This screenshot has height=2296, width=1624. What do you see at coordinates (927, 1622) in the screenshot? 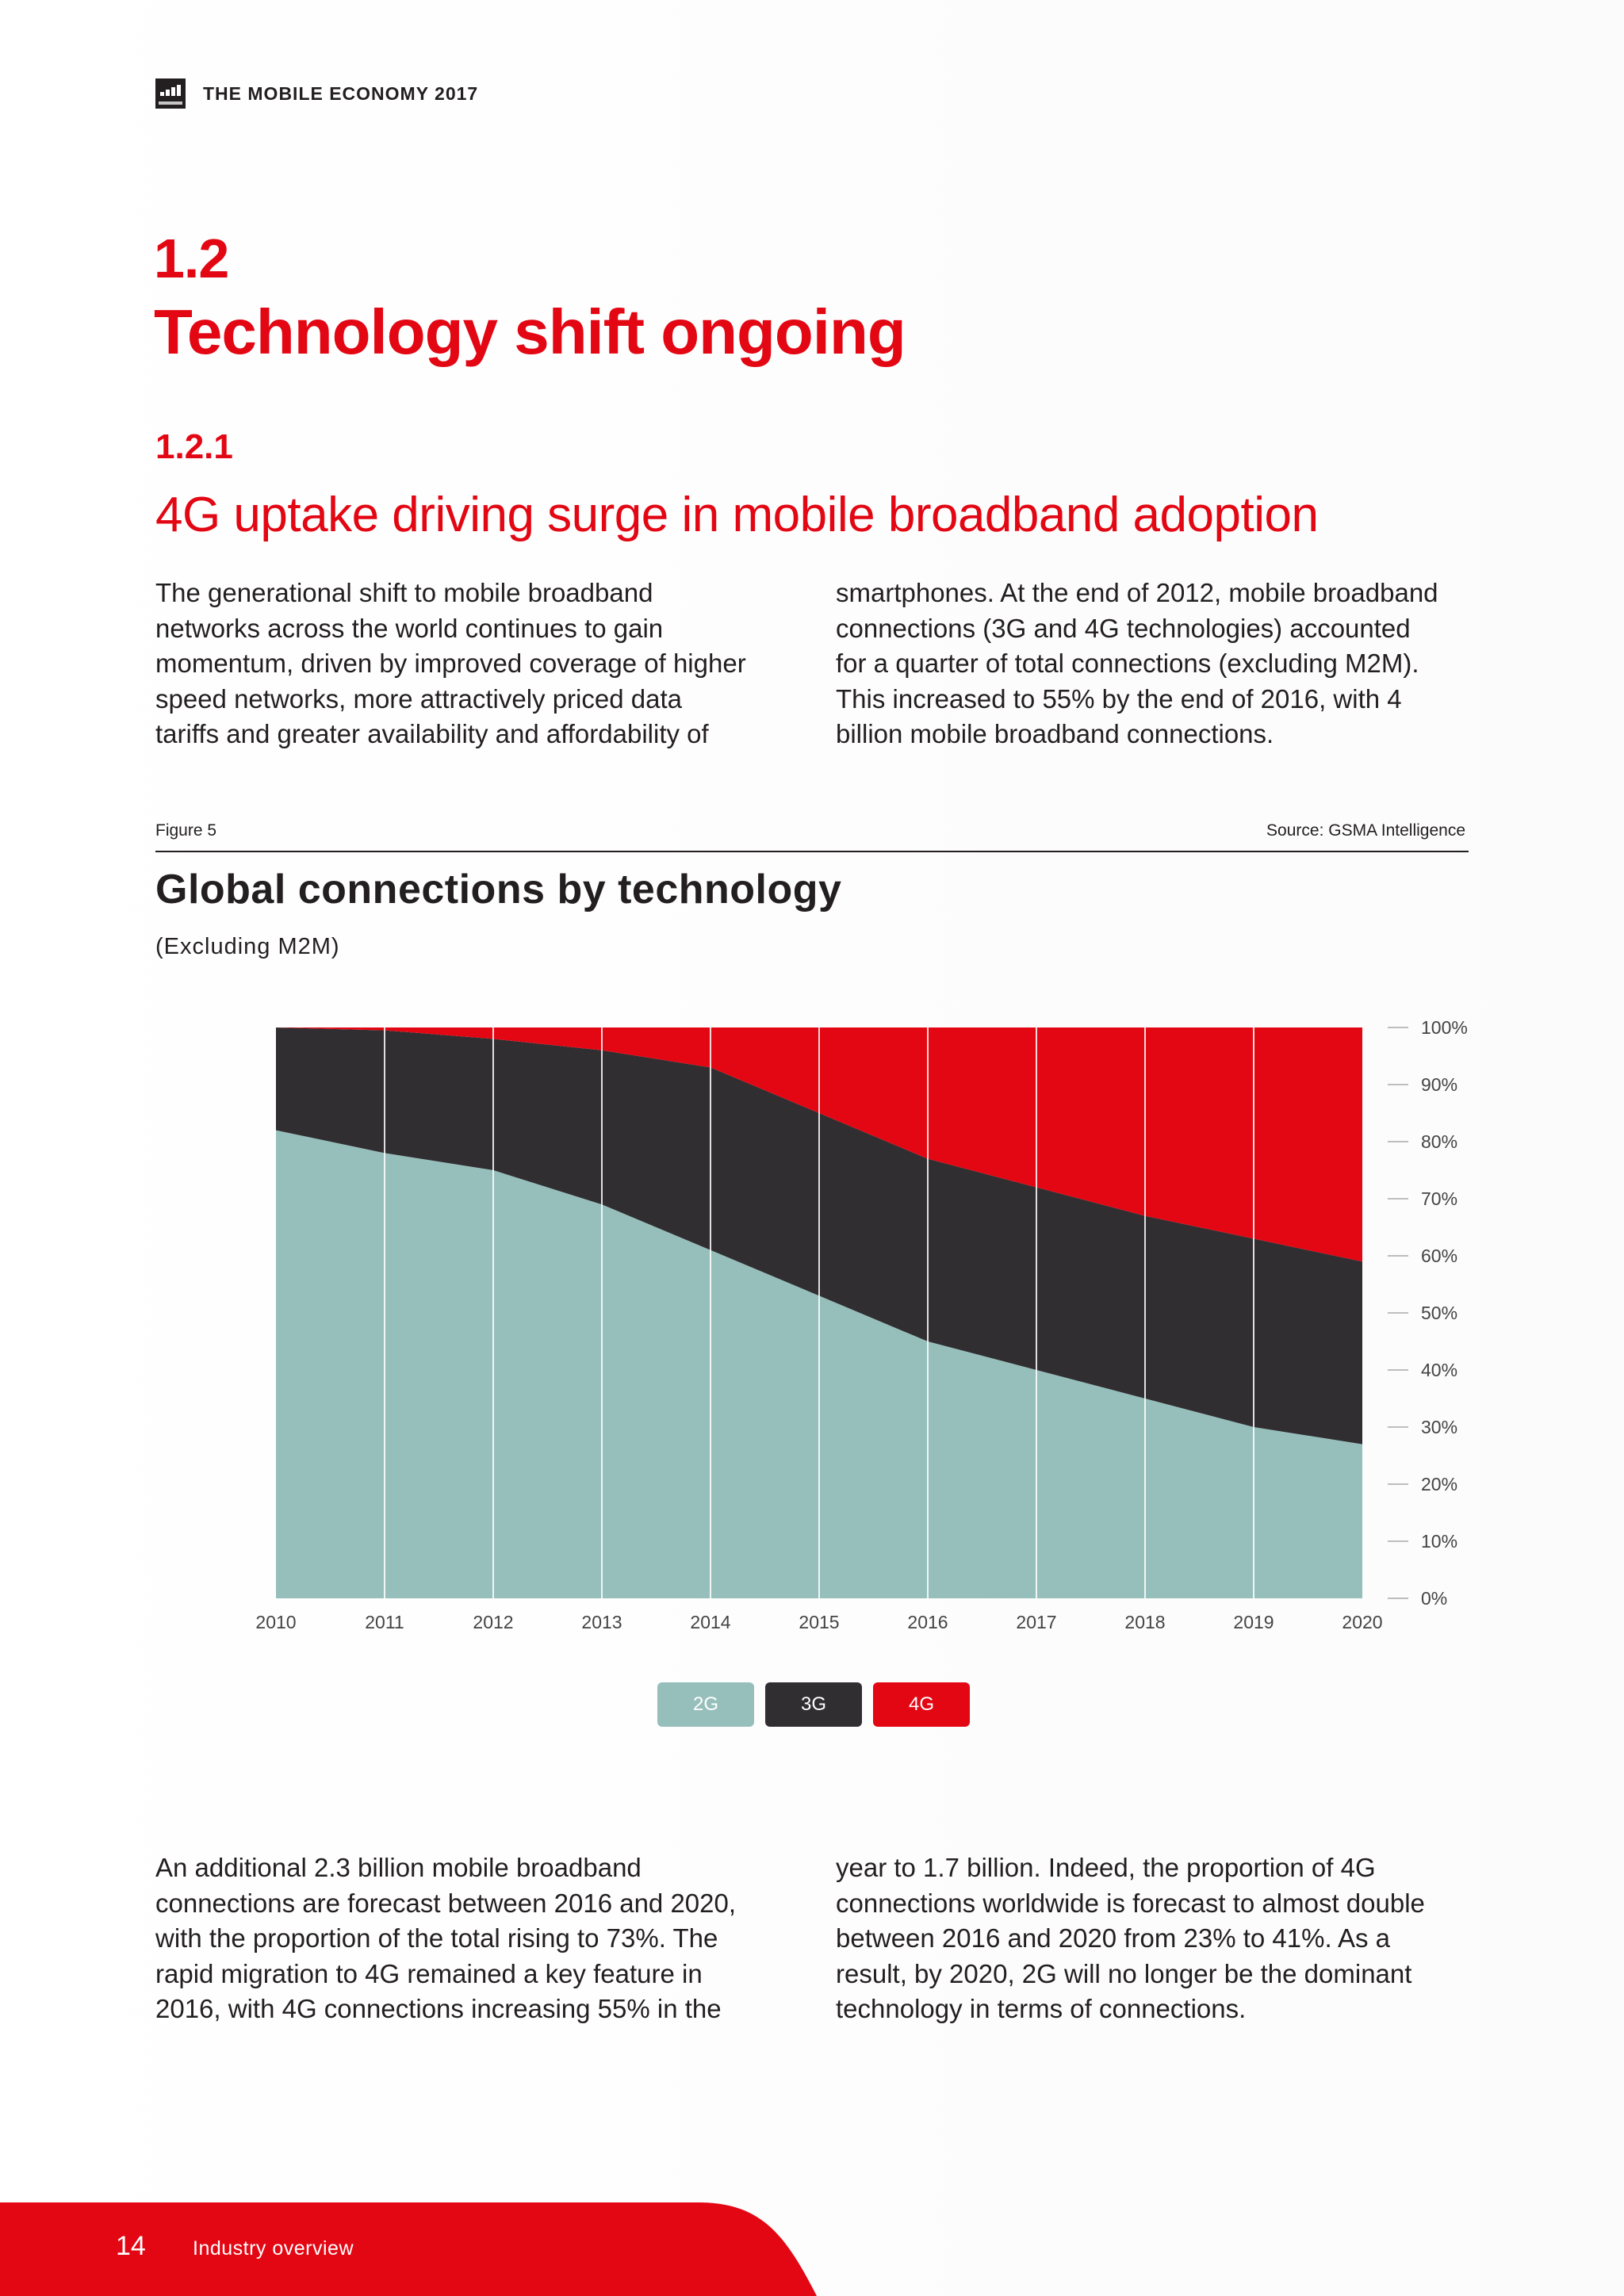
I see `x-tick-label-2016: 2016` at bounding box center [927, 1622].